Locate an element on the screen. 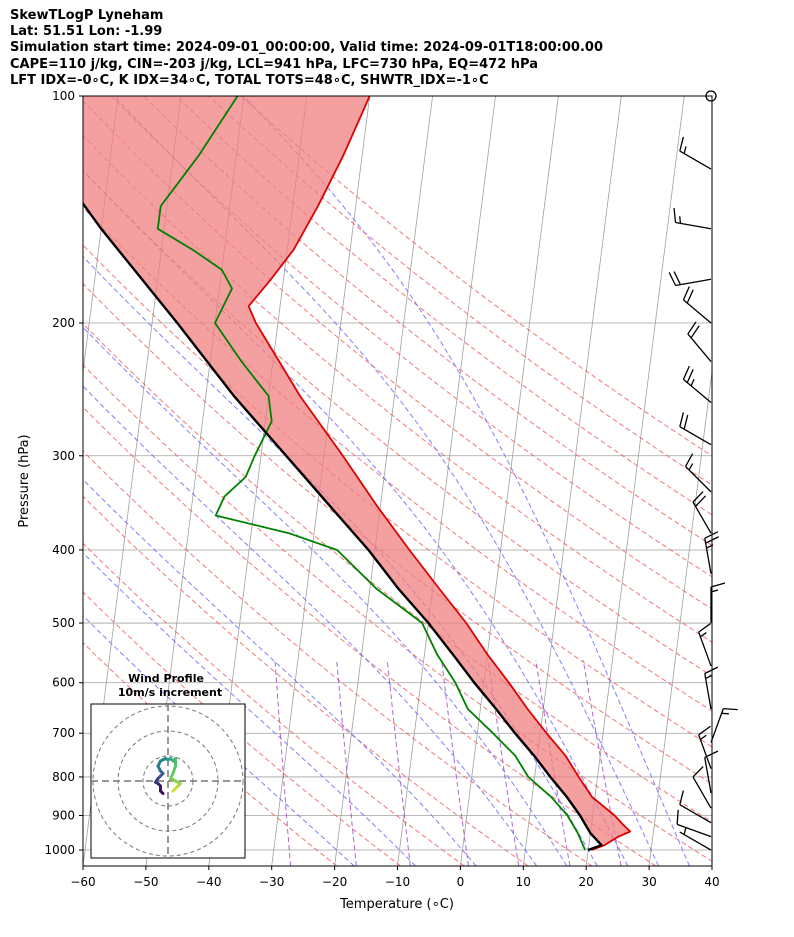 This screenshot has width=794, height=937. moist-adiabat is located at coordinates (249, 709).